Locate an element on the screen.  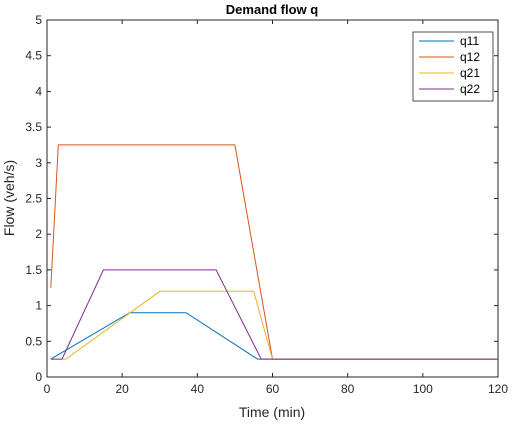
x-tick-label: 40 is located at coordinates (198, 389).